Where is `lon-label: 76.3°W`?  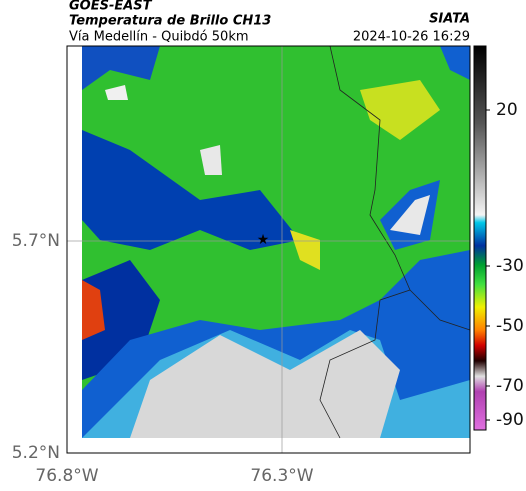
lon-label: 76.3°W is located at coordinates (281, 476).